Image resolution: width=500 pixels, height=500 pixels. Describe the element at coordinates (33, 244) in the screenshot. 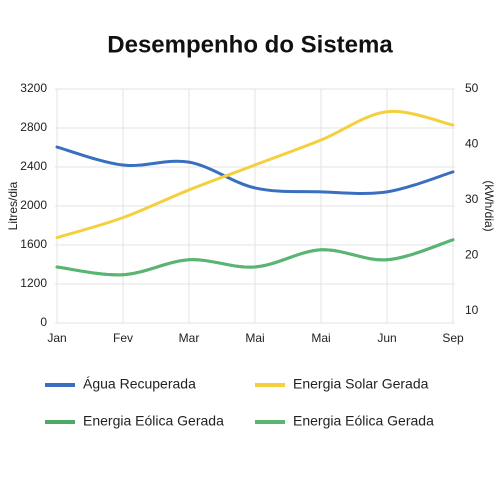

I see `y-tick-label: 1600` at that location.